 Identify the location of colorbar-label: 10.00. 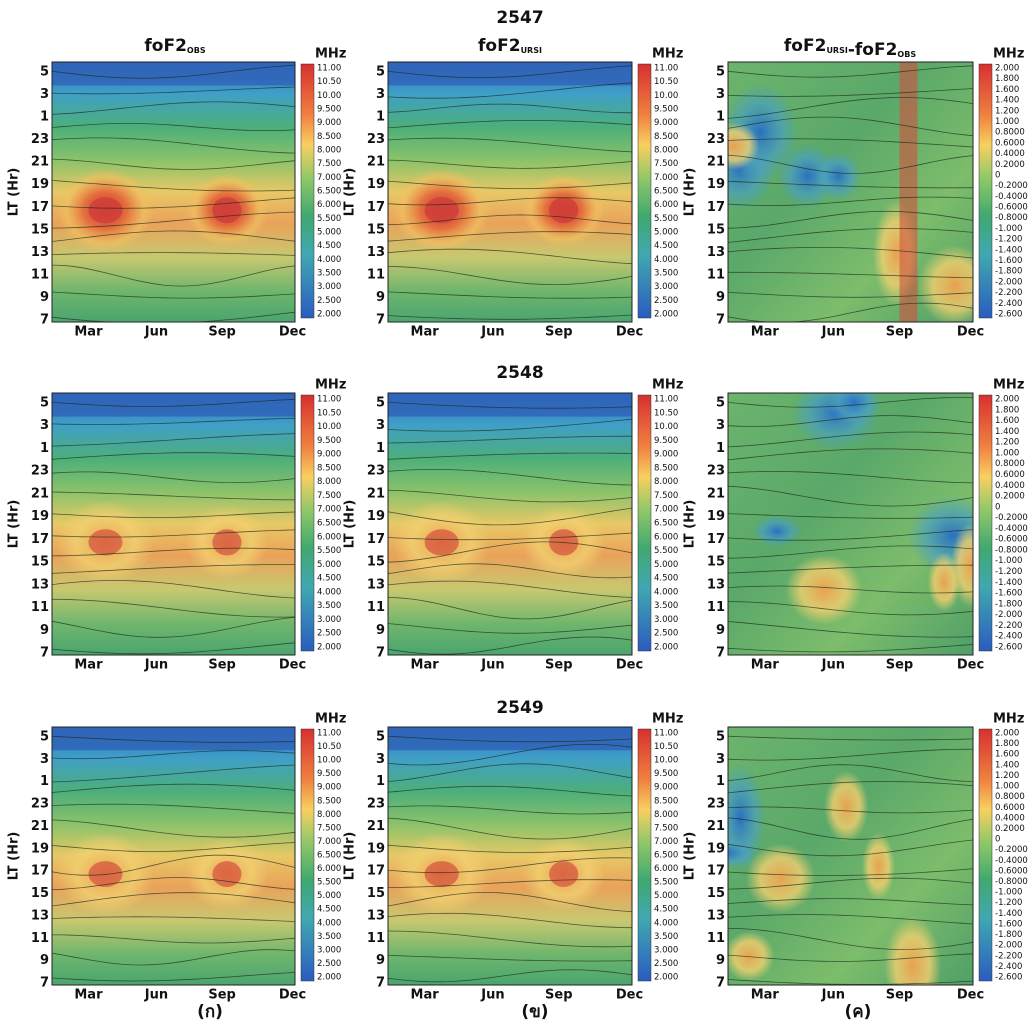
(666, 761).